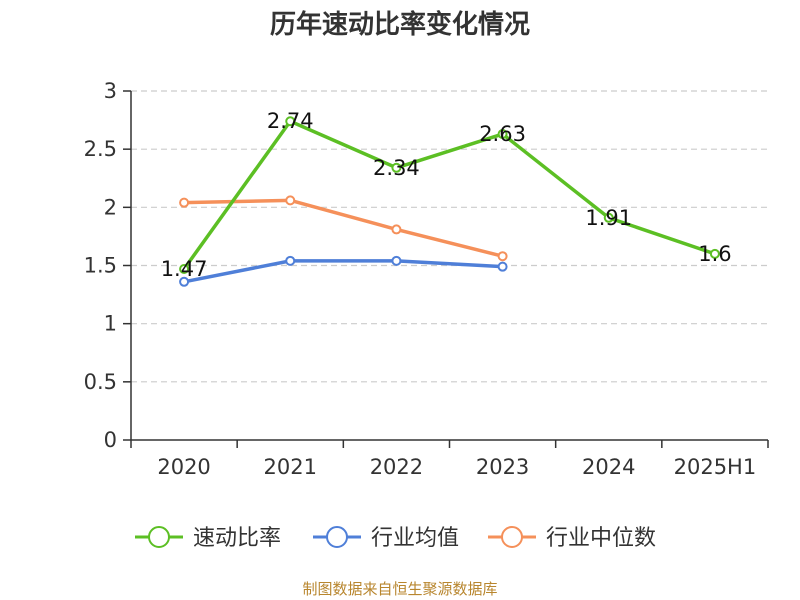  Describe the element at coordinates (502, 467) in the screenshot. I see `x-tick-label: 2023` at that location.